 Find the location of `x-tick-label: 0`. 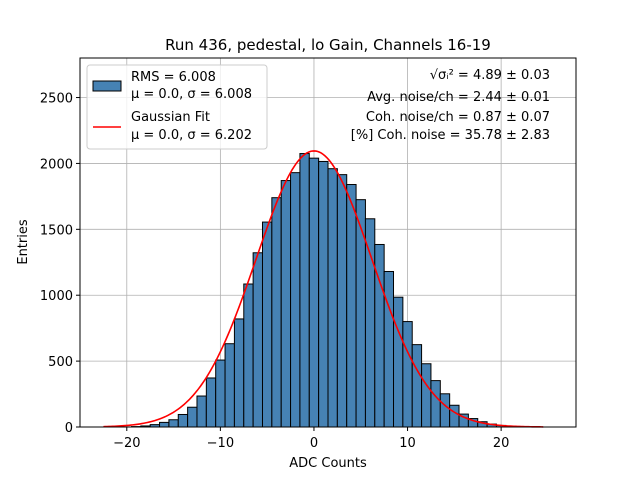

x-tick-label: 0 is located at coordinates (314, 443).